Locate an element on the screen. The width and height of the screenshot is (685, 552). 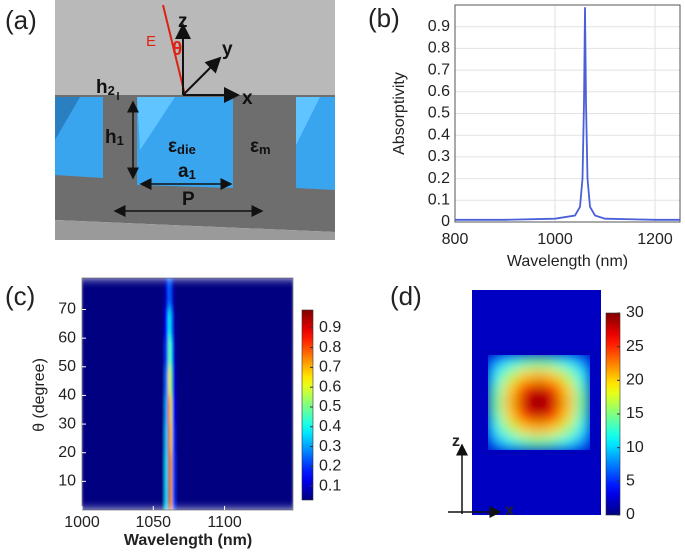
hole-center is located at coordinates (185, 142).